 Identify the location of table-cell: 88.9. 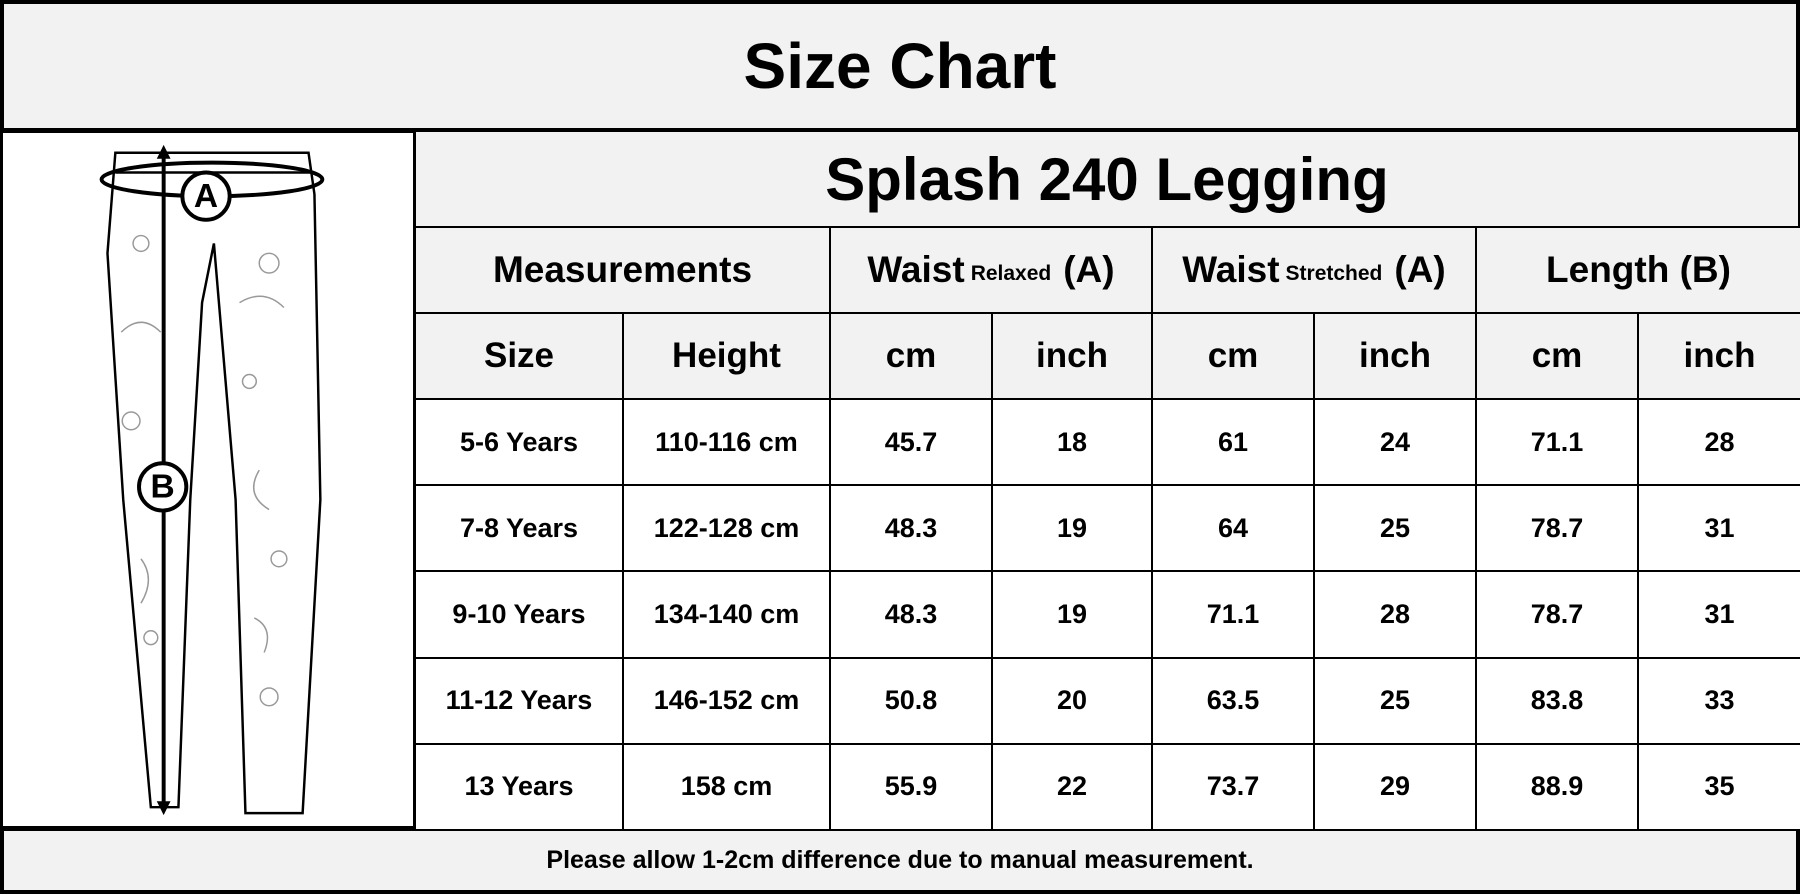
(1557, 786).